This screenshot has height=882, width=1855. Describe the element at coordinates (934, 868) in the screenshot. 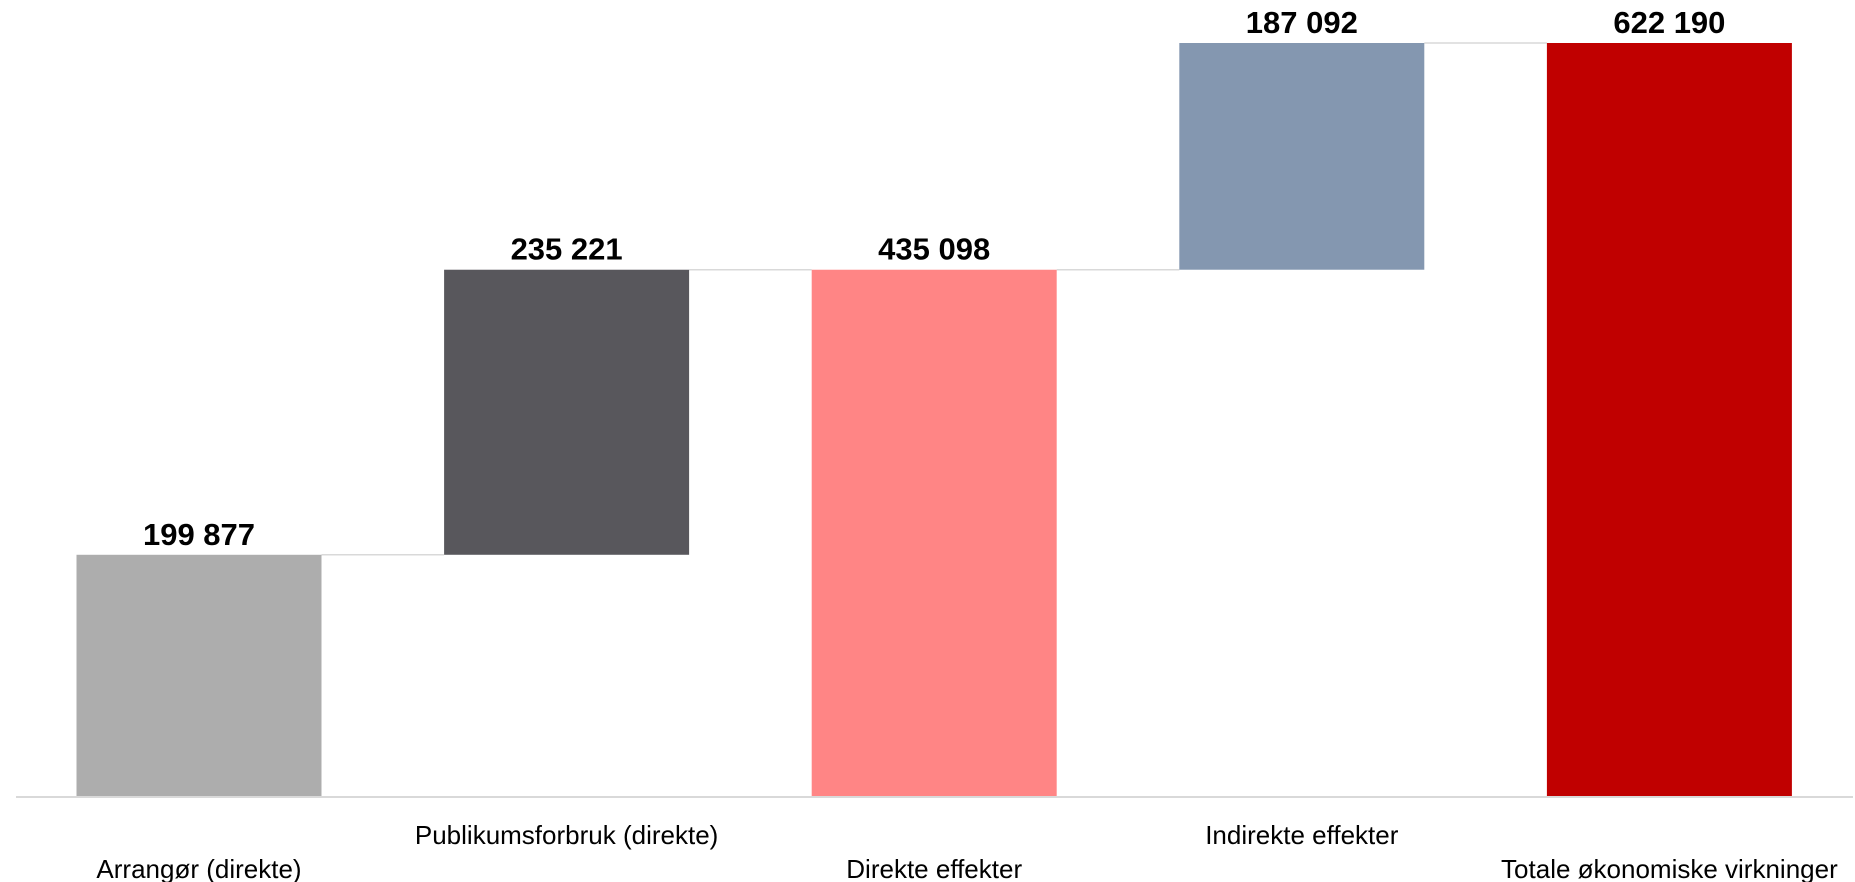

I see `x-tick-label-3: Direkte effekter` at that location.